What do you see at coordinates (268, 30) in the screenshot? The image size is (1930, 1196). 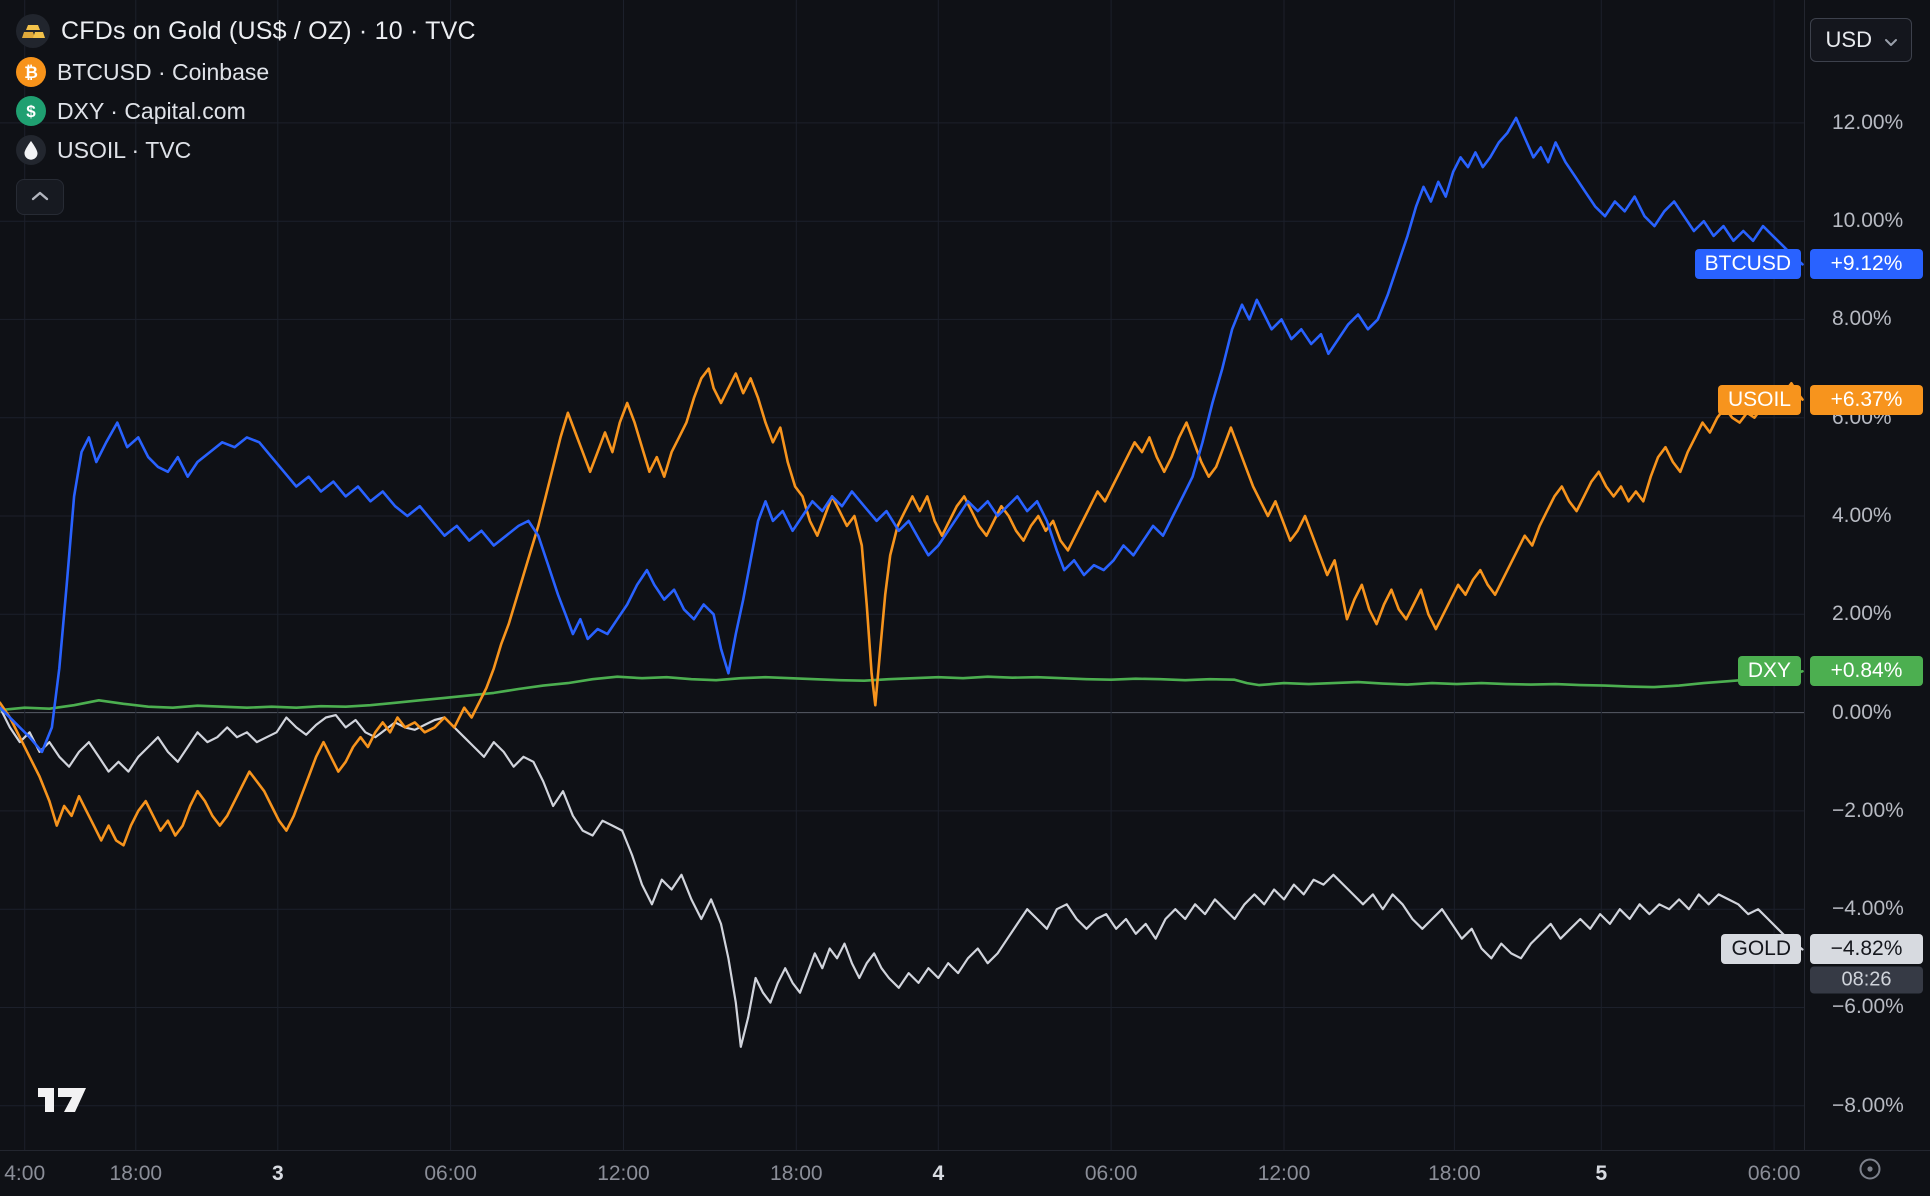 I see `main-symbol-title: CFDs on Gold (US$ / OZ) · 10 · TVC` at bounding box center [268, 30].